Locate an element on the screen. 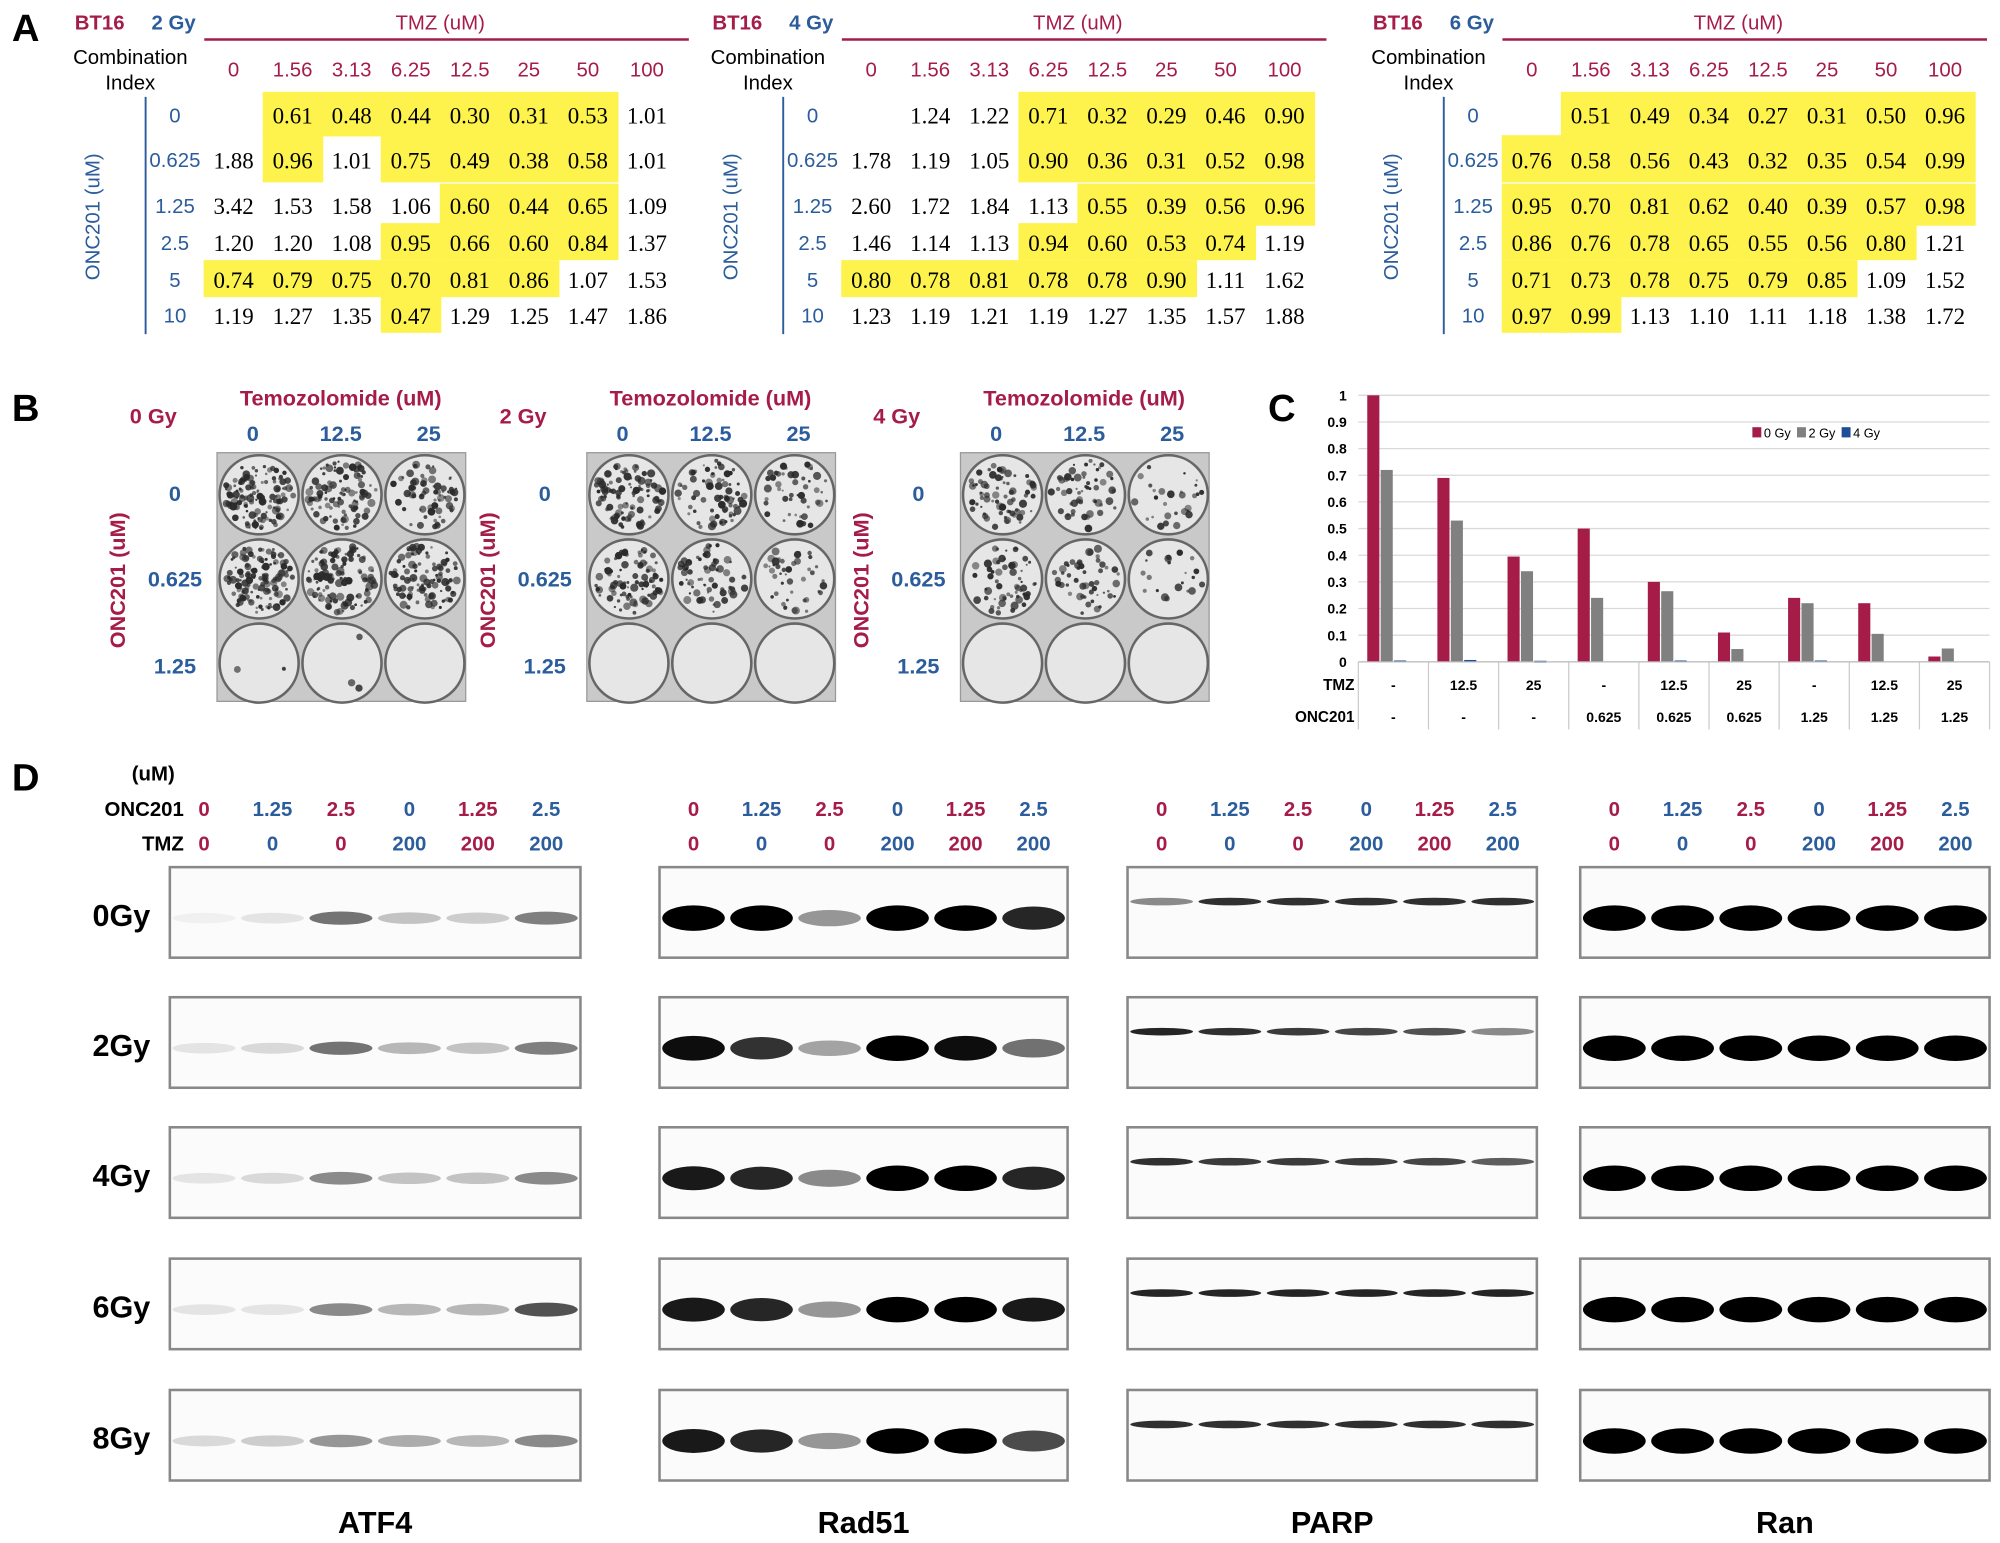 The height and width of the screenshot is (1543, 2000). row-header: 1.25 is located at coordinates (545, 665).